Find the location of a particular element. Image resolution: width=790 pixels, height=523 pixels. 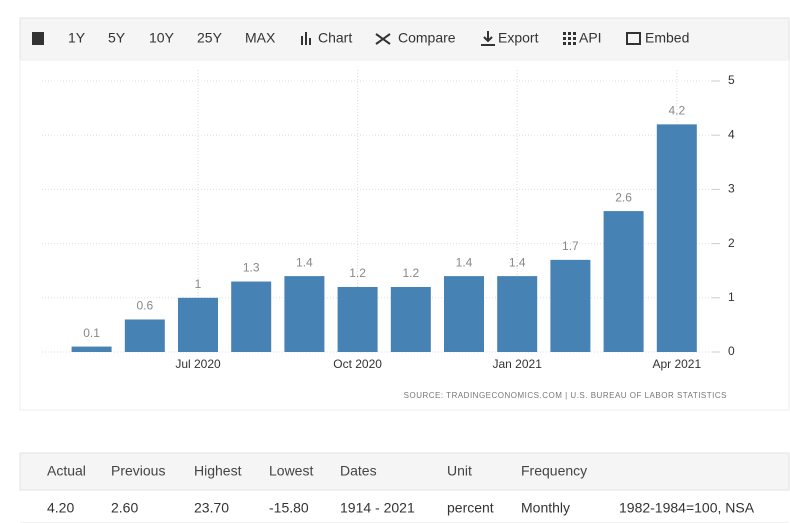

x-tick-label: Jan 2021 is located at coordinates (518, 364).